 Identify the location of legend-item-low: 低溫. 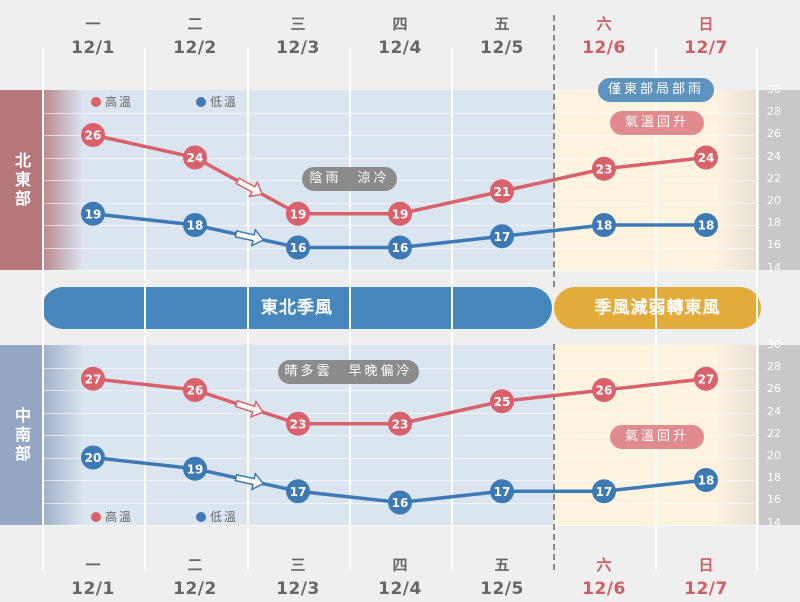
(217, 516).